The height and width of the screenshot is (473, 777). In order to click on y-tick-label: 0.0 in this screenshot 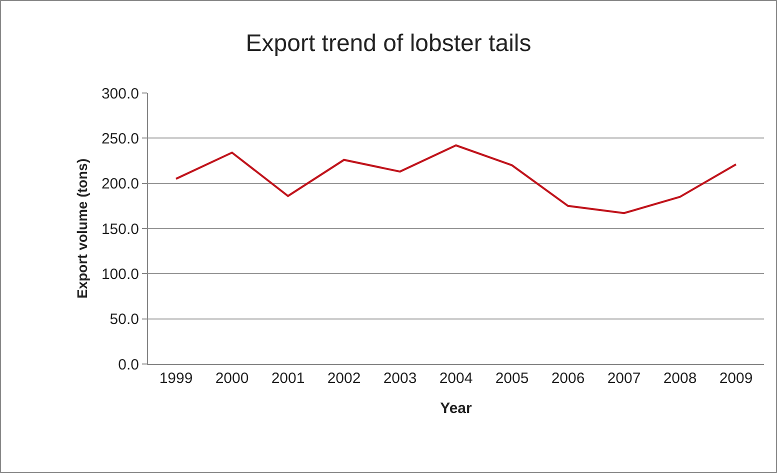, I will do `click(128, 365)`.